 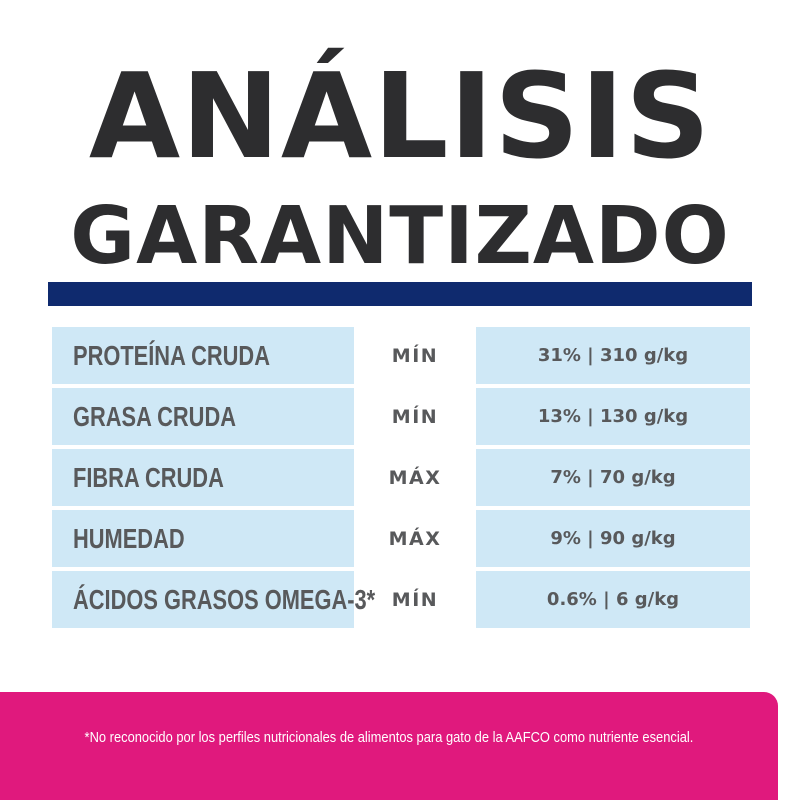 I want to click on nutrient-name: HUMEDAD, so click(x=203, y=538).